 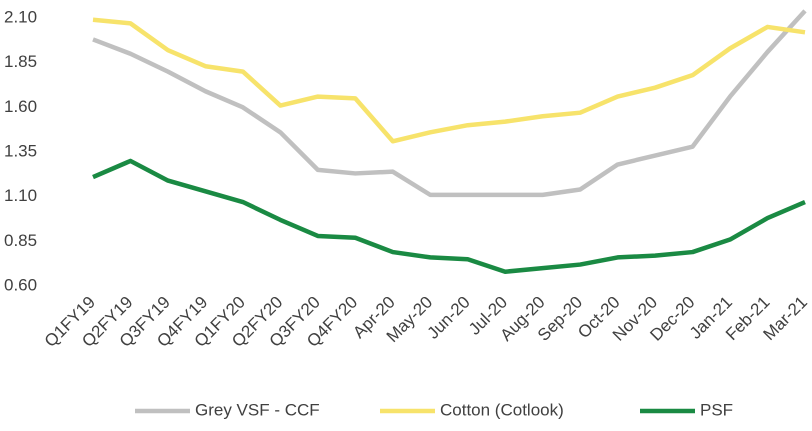 What do you see at coordinates (20, 195) in the screenshot?
I see `y-tick-label: 1.10` at bounding box center [20, 195].